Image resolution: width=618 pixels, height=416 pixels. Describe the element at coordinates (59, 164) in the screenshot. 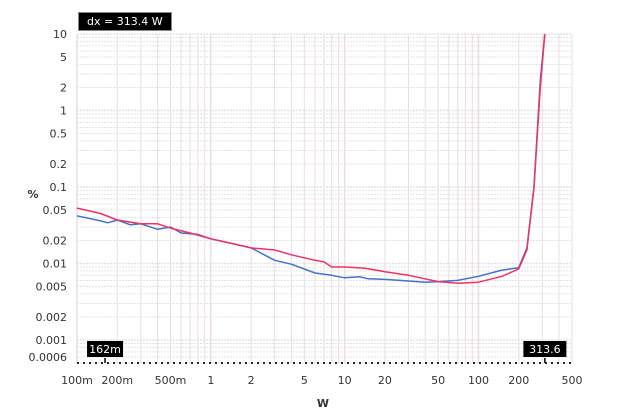

I see `y-tick-label: 0.2` at that location.